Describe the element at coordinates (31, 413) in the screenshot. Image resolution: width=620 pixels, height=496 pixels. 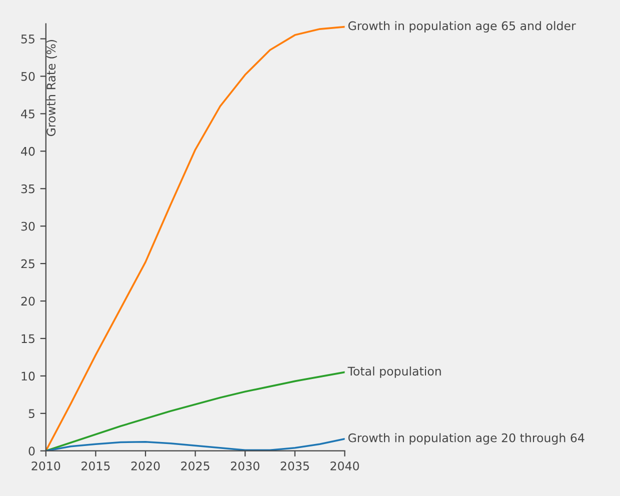
I see `y-tick-label: 5` at that location.